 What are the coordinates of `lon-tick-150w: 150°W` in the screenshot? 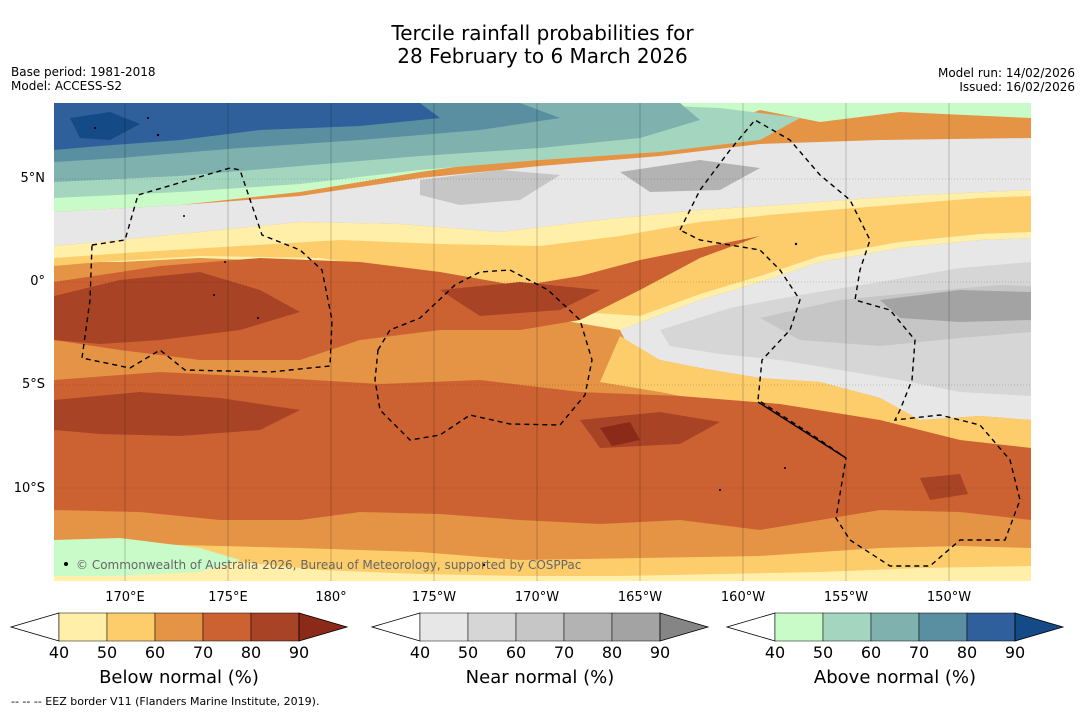 It's located at (949, 597).